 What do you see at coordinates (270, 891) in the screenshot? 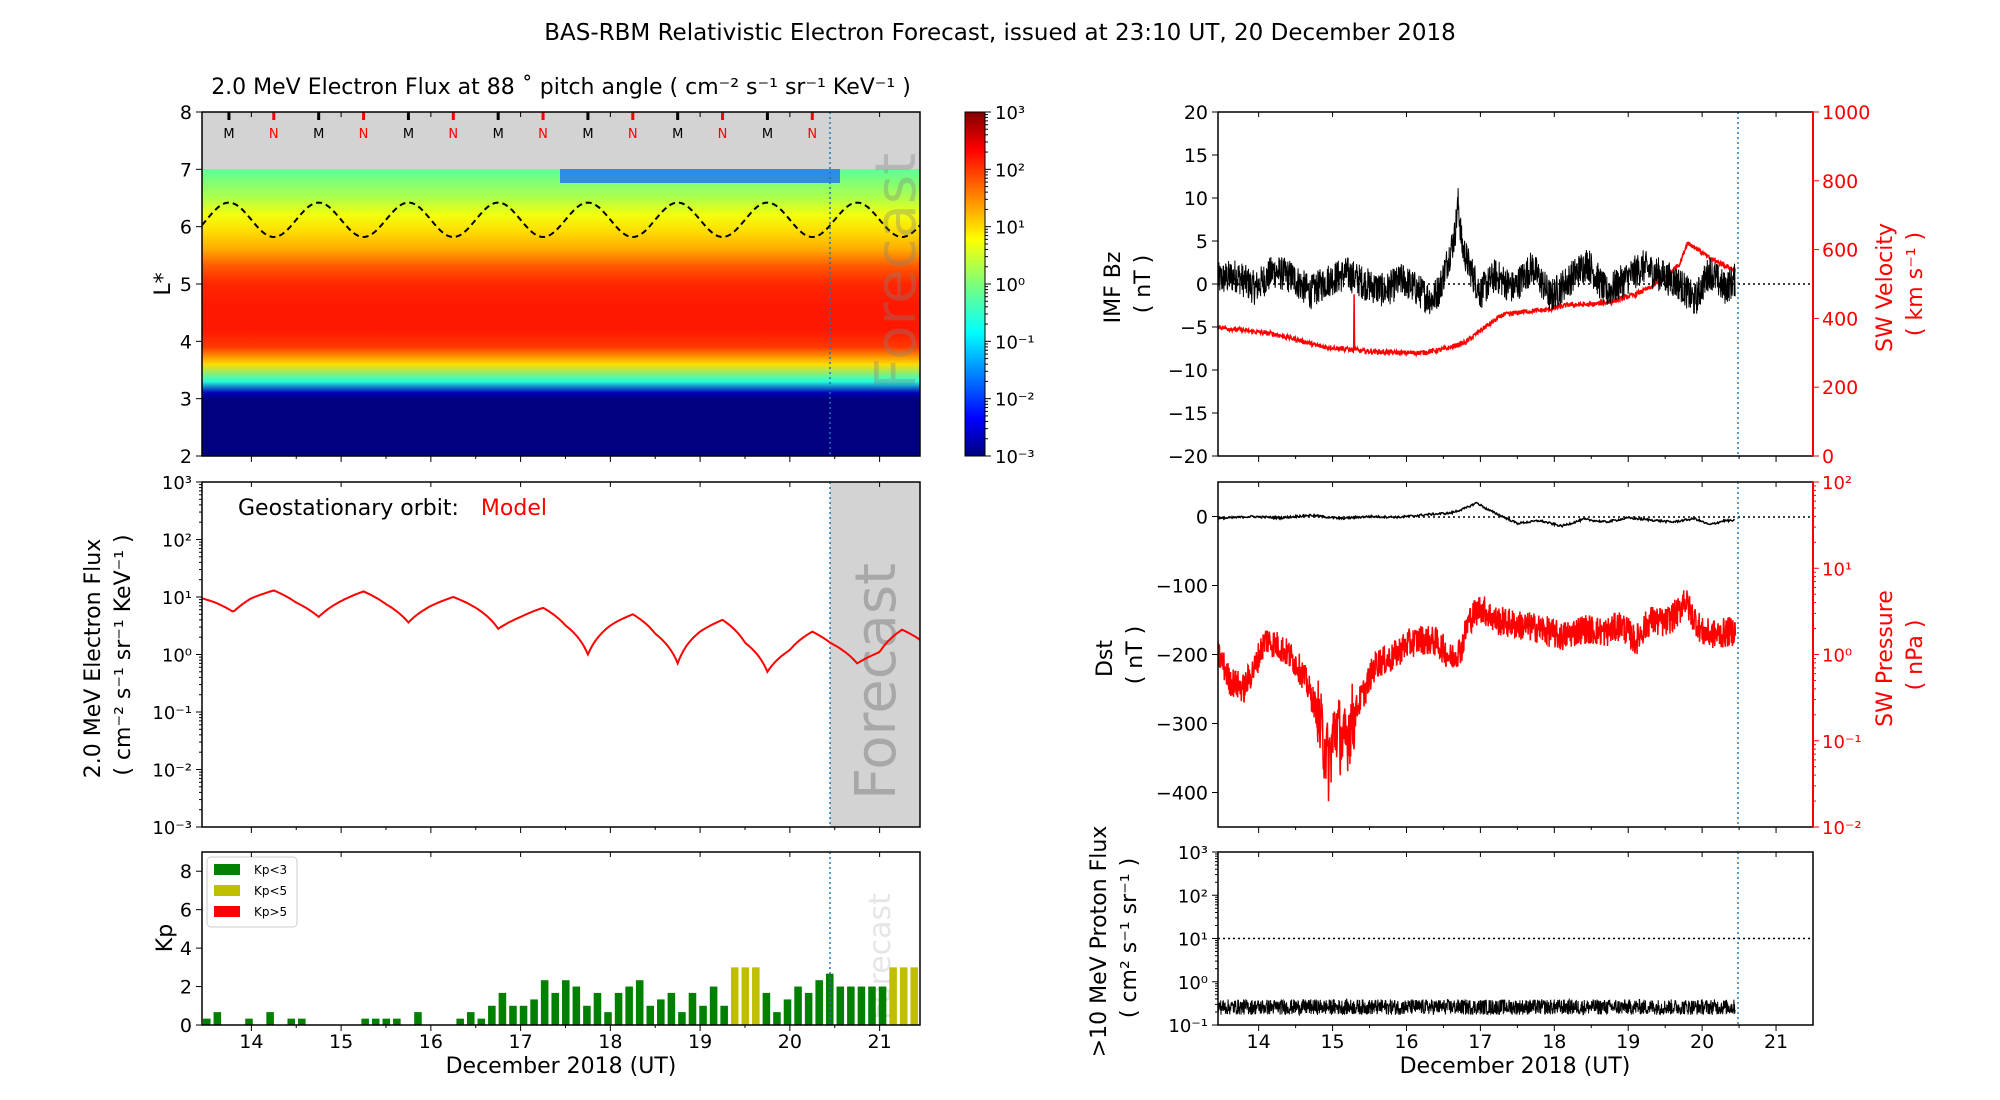
I see `kp-legend-label-2: Kp<5` at bounding box center [270, 891].